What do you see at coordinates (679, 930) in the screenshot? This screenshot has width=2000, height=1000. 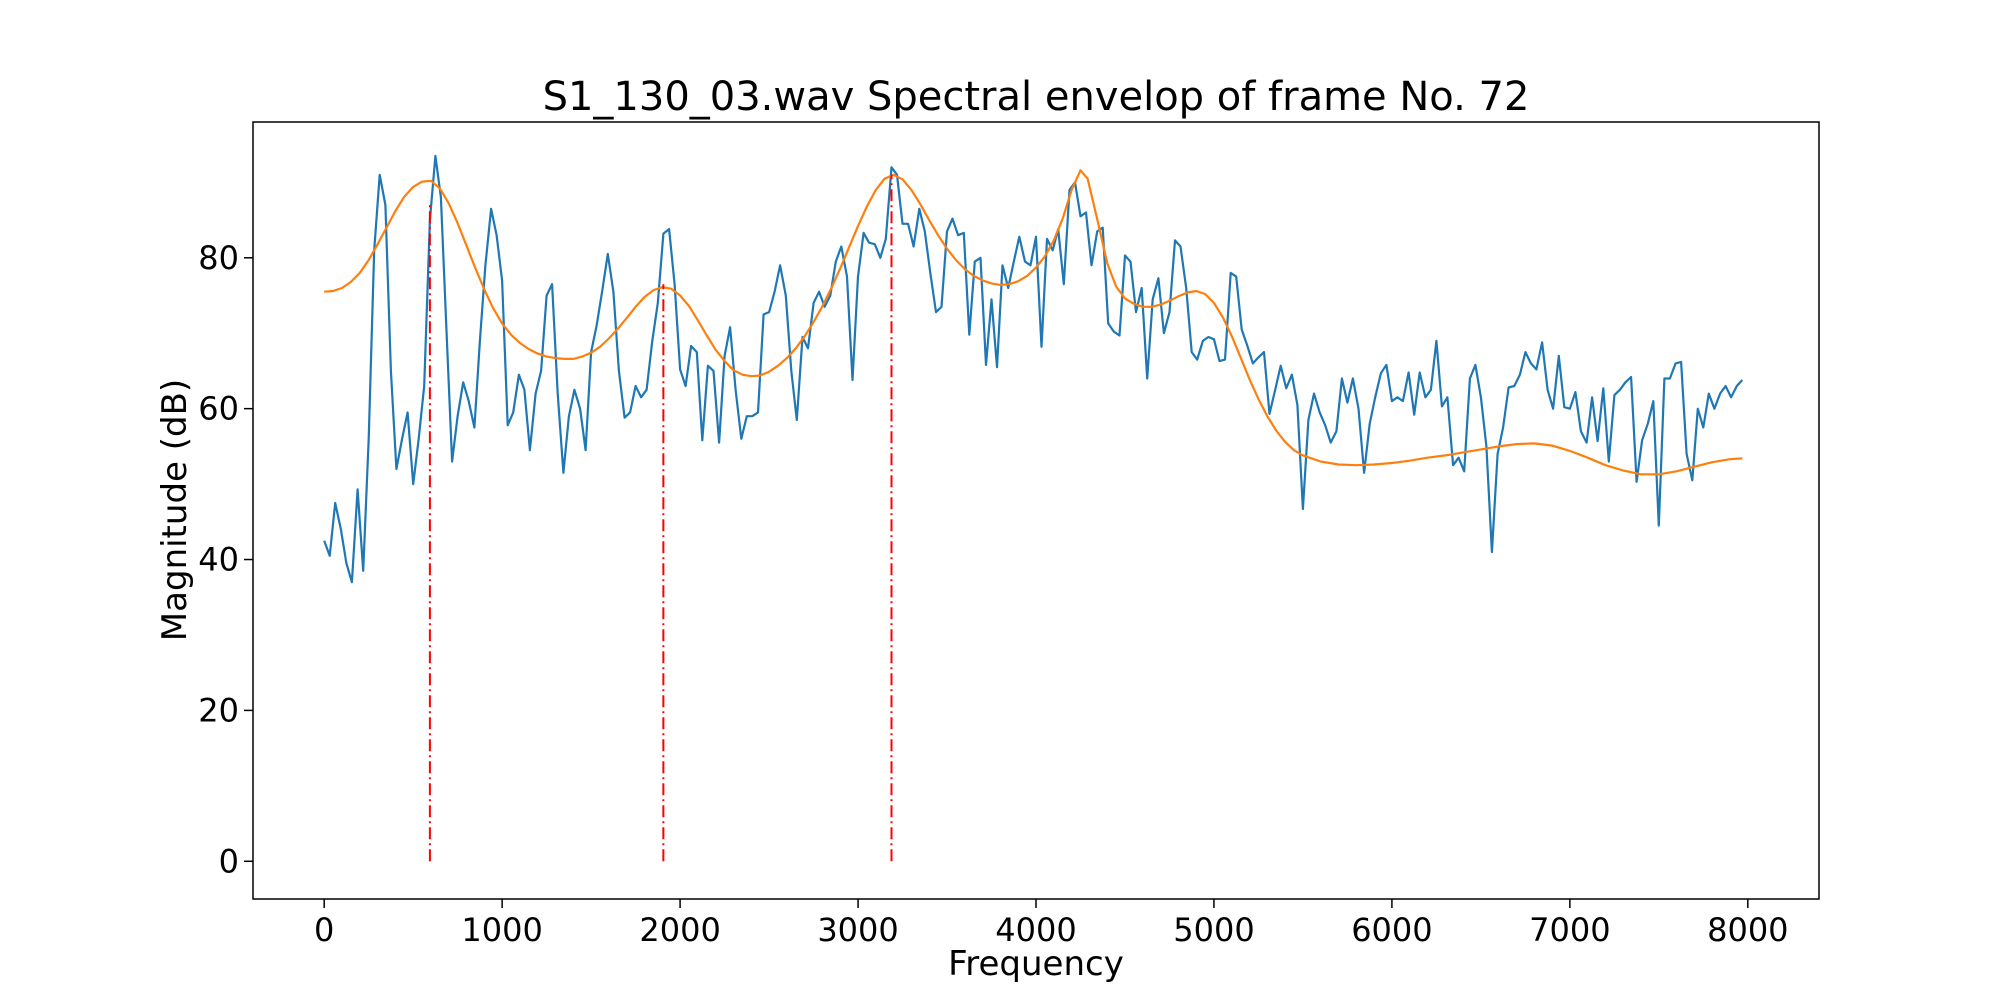 I see `x-tick-label: 2000` at bounding box center [679, 930].